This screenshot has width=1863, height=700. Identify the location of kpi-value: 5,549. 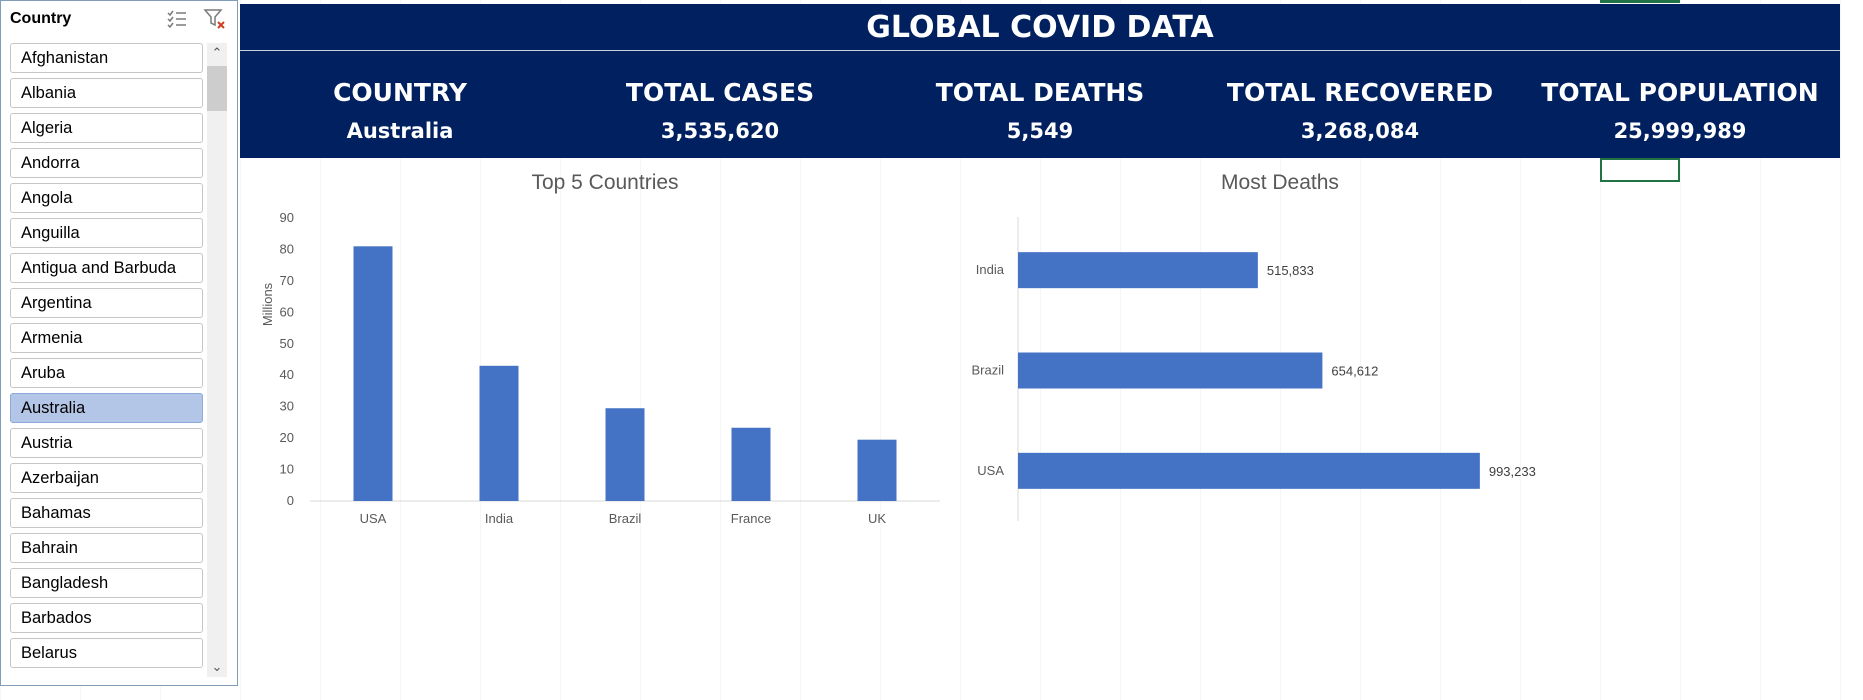
(1040, 131).